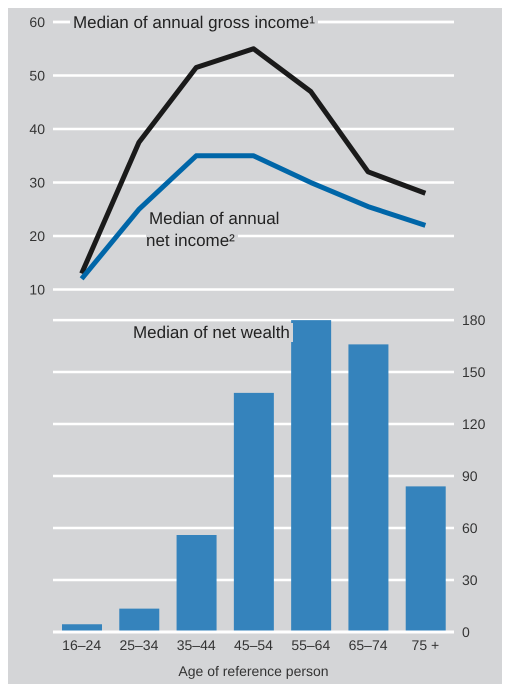 The height and width of the screenshot is (695, 510). Describe the element at coordinates (196, 644) in the screenshot. I see `x-tick-label: 35–44` at that location.